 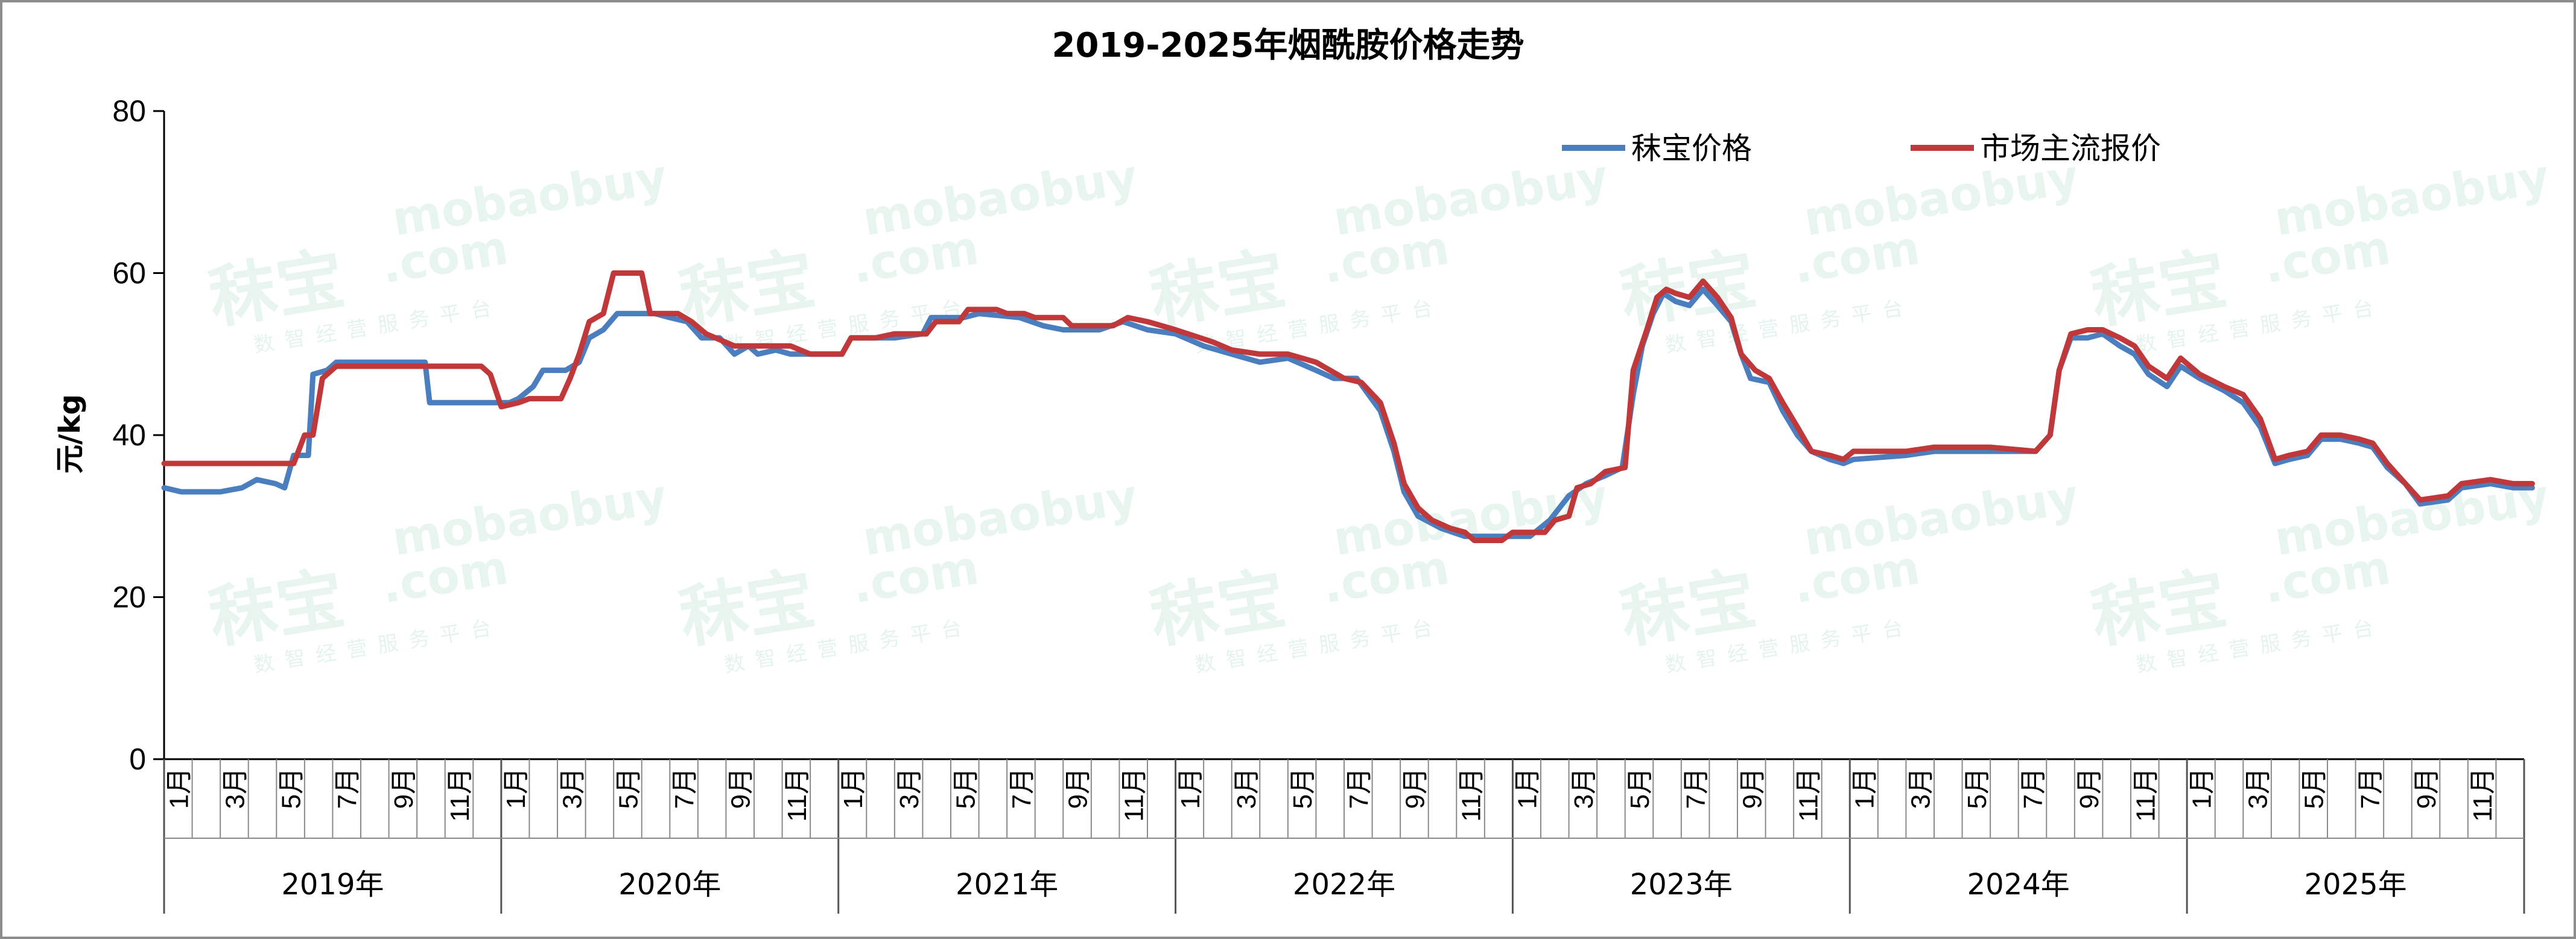 I want to click on x-year-label: 2019年, so click(x=332, y=885).